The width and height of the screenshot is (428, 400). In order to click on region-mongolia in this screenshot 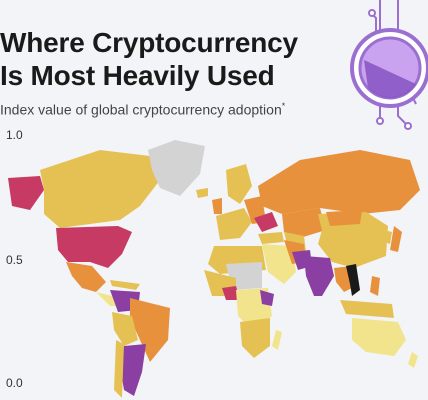, I will do `click(344, 218)`.